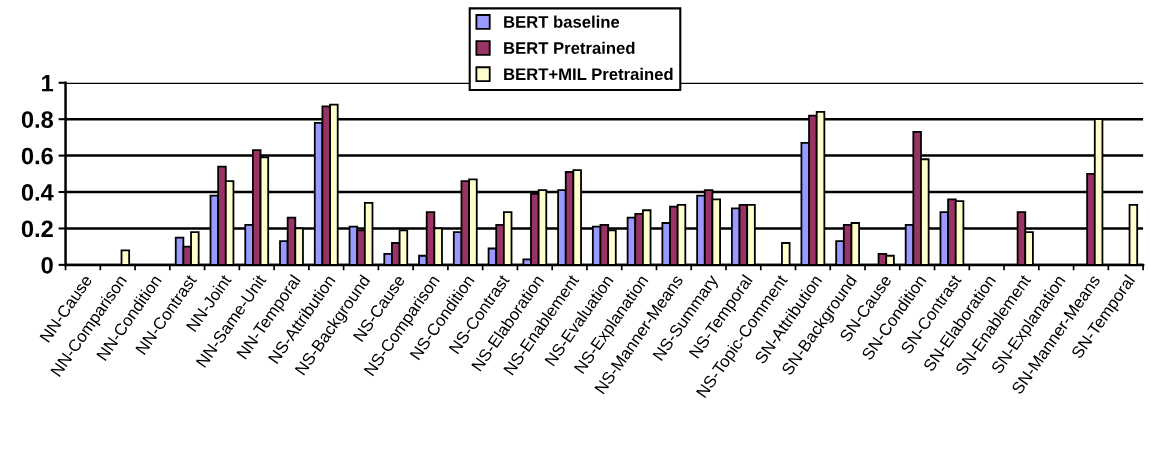 The width and height of the screenshot is (1150, 473). Describe the element at coordinates (569, 47) in the screenshot. I see `legend-label: BERT Pretrained` at that location.